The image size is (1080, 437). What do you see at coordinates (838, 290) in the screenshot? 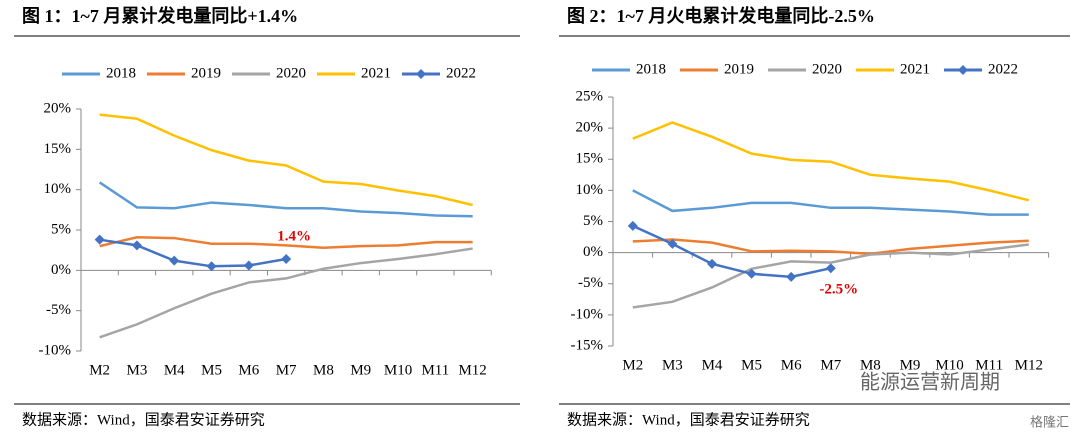
I see `annotation: -2.5%` at bounding box center [838, 290].